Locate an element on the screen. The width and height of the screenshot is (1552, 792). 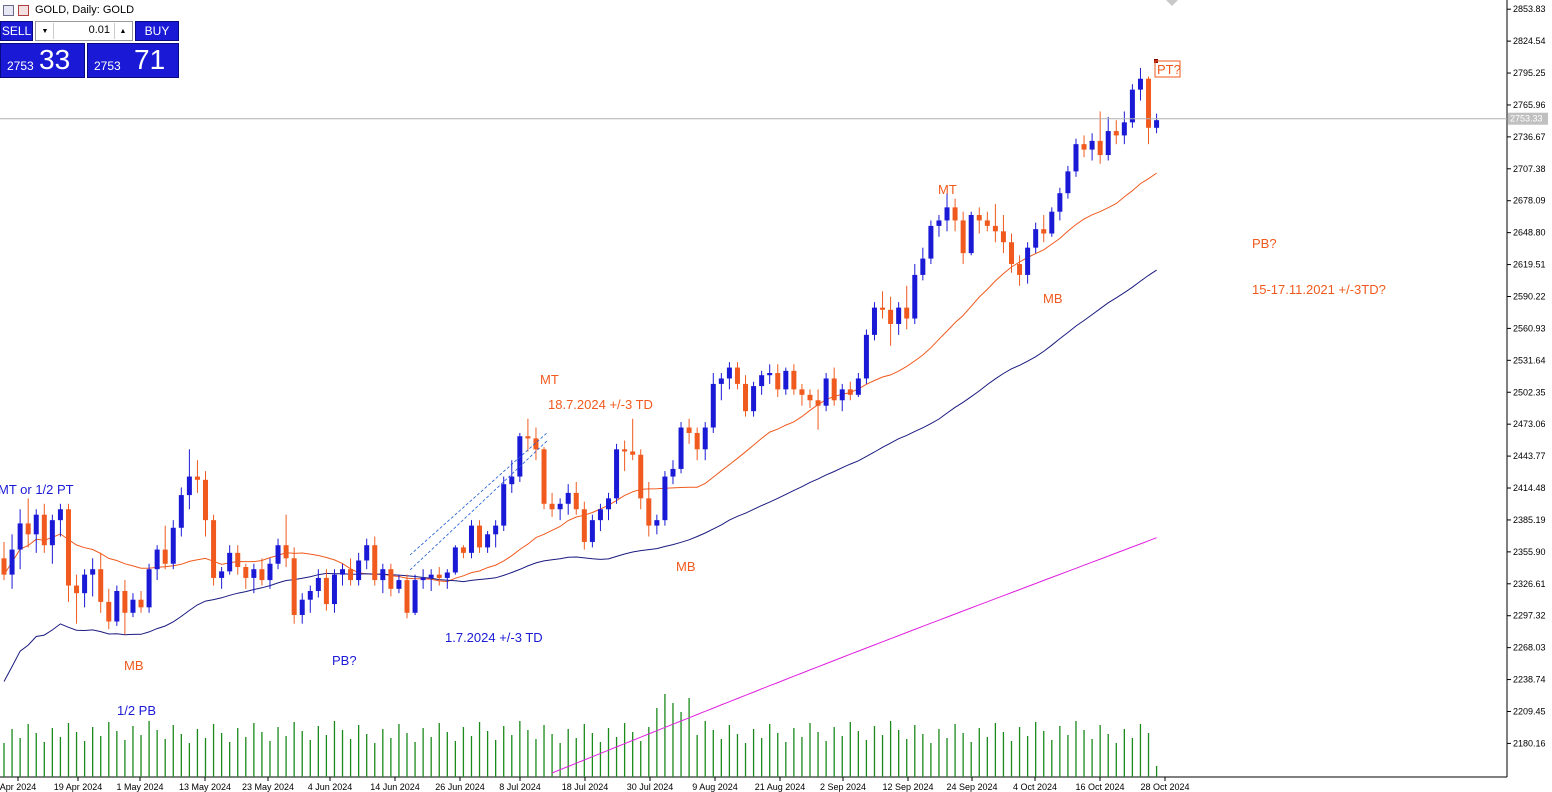
price-tick-label: 2853.83 is located at coordinates (1529, 9).